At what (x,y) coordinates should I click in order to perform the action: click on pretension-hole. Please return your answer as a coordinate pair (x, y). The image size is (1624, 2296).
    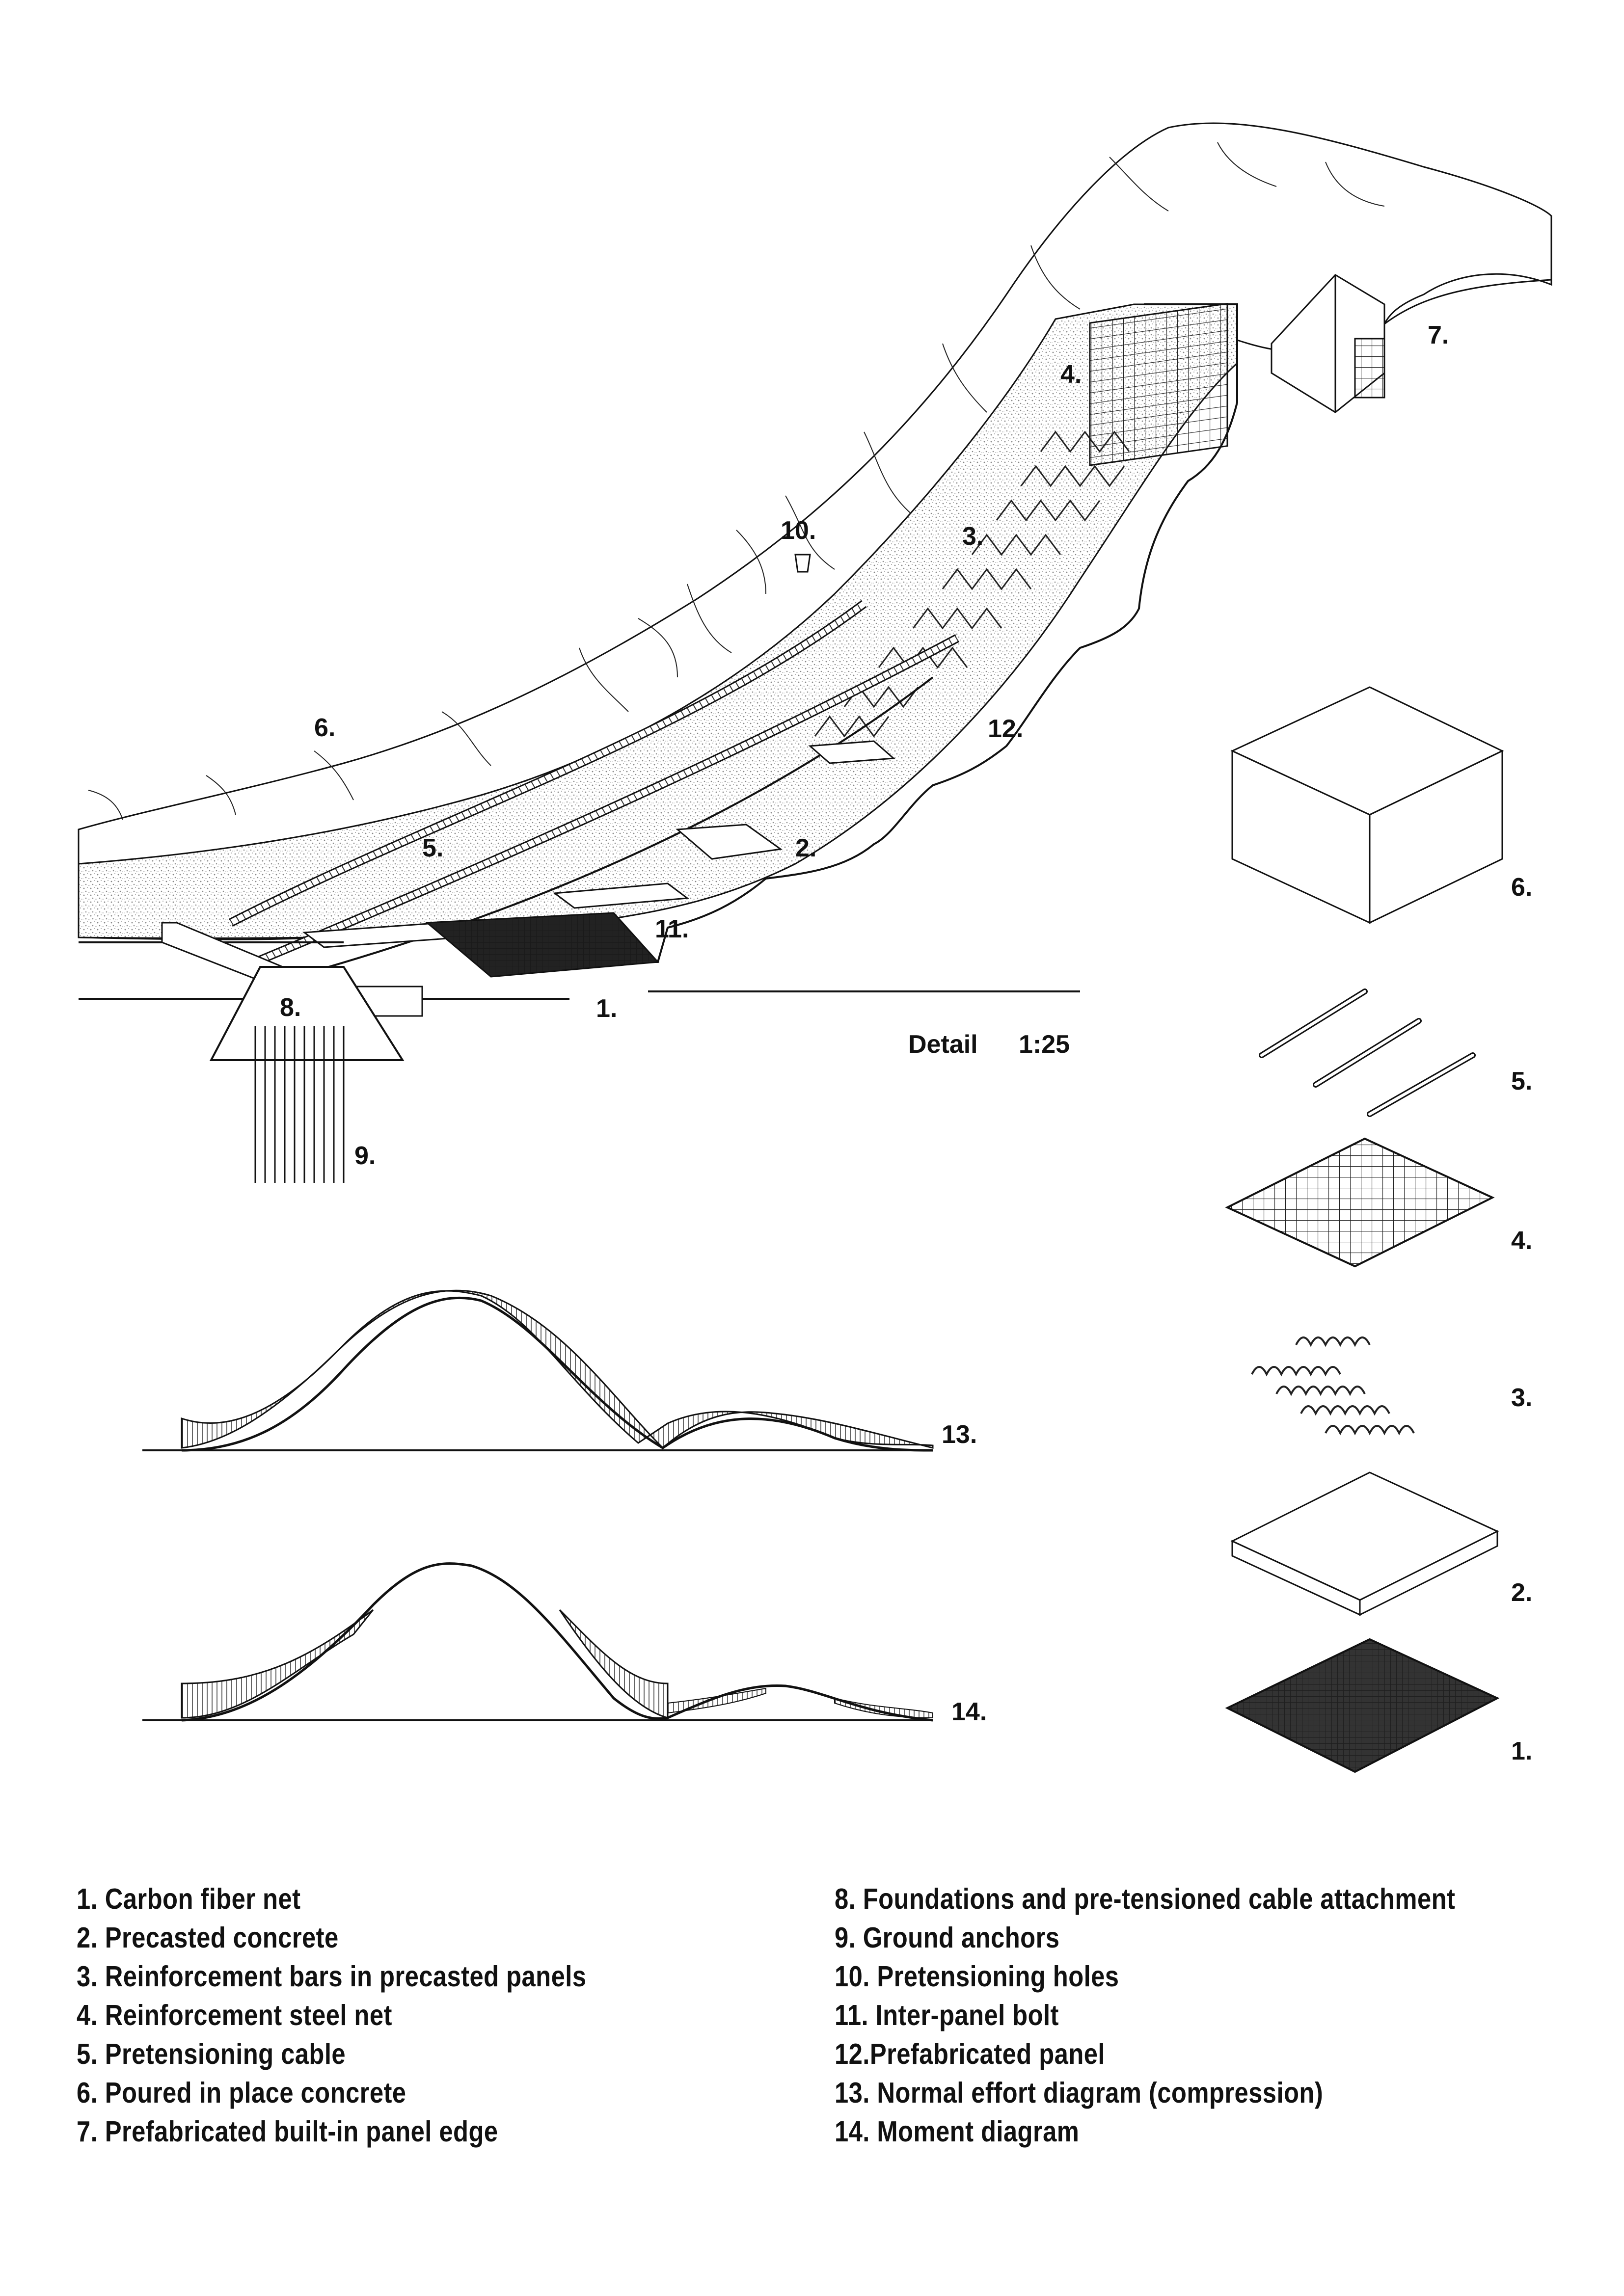
    Looking at the image, I should click on (802, 563).